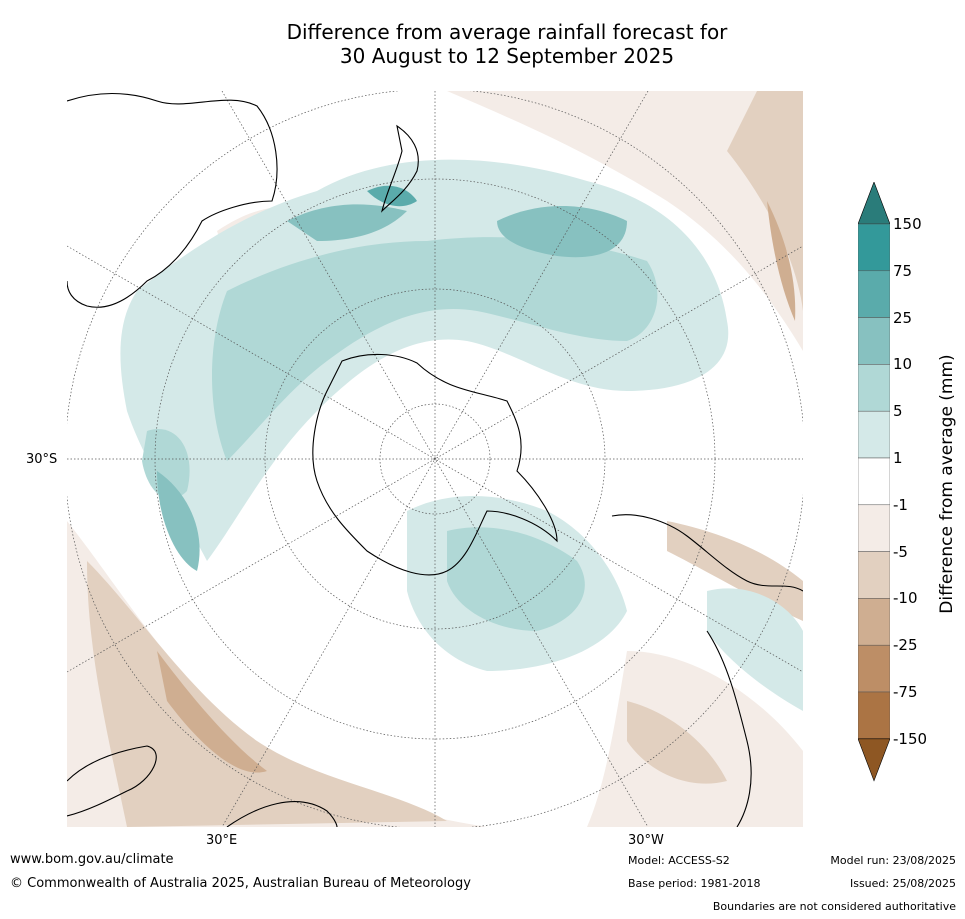 This screenshot has height=919, width=965. I want to click on title-line-2: 30 August to 12 September 2025, so click(507, 56).